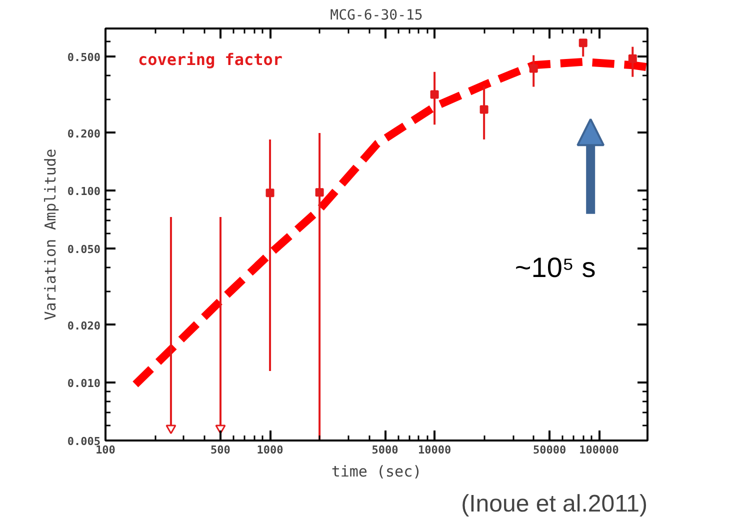 The width and height of the screenshot is (736, 522). Describe the element at coordinates (84, 133) in the screenshot. I see `y-tick-label: 0.200` at that location.